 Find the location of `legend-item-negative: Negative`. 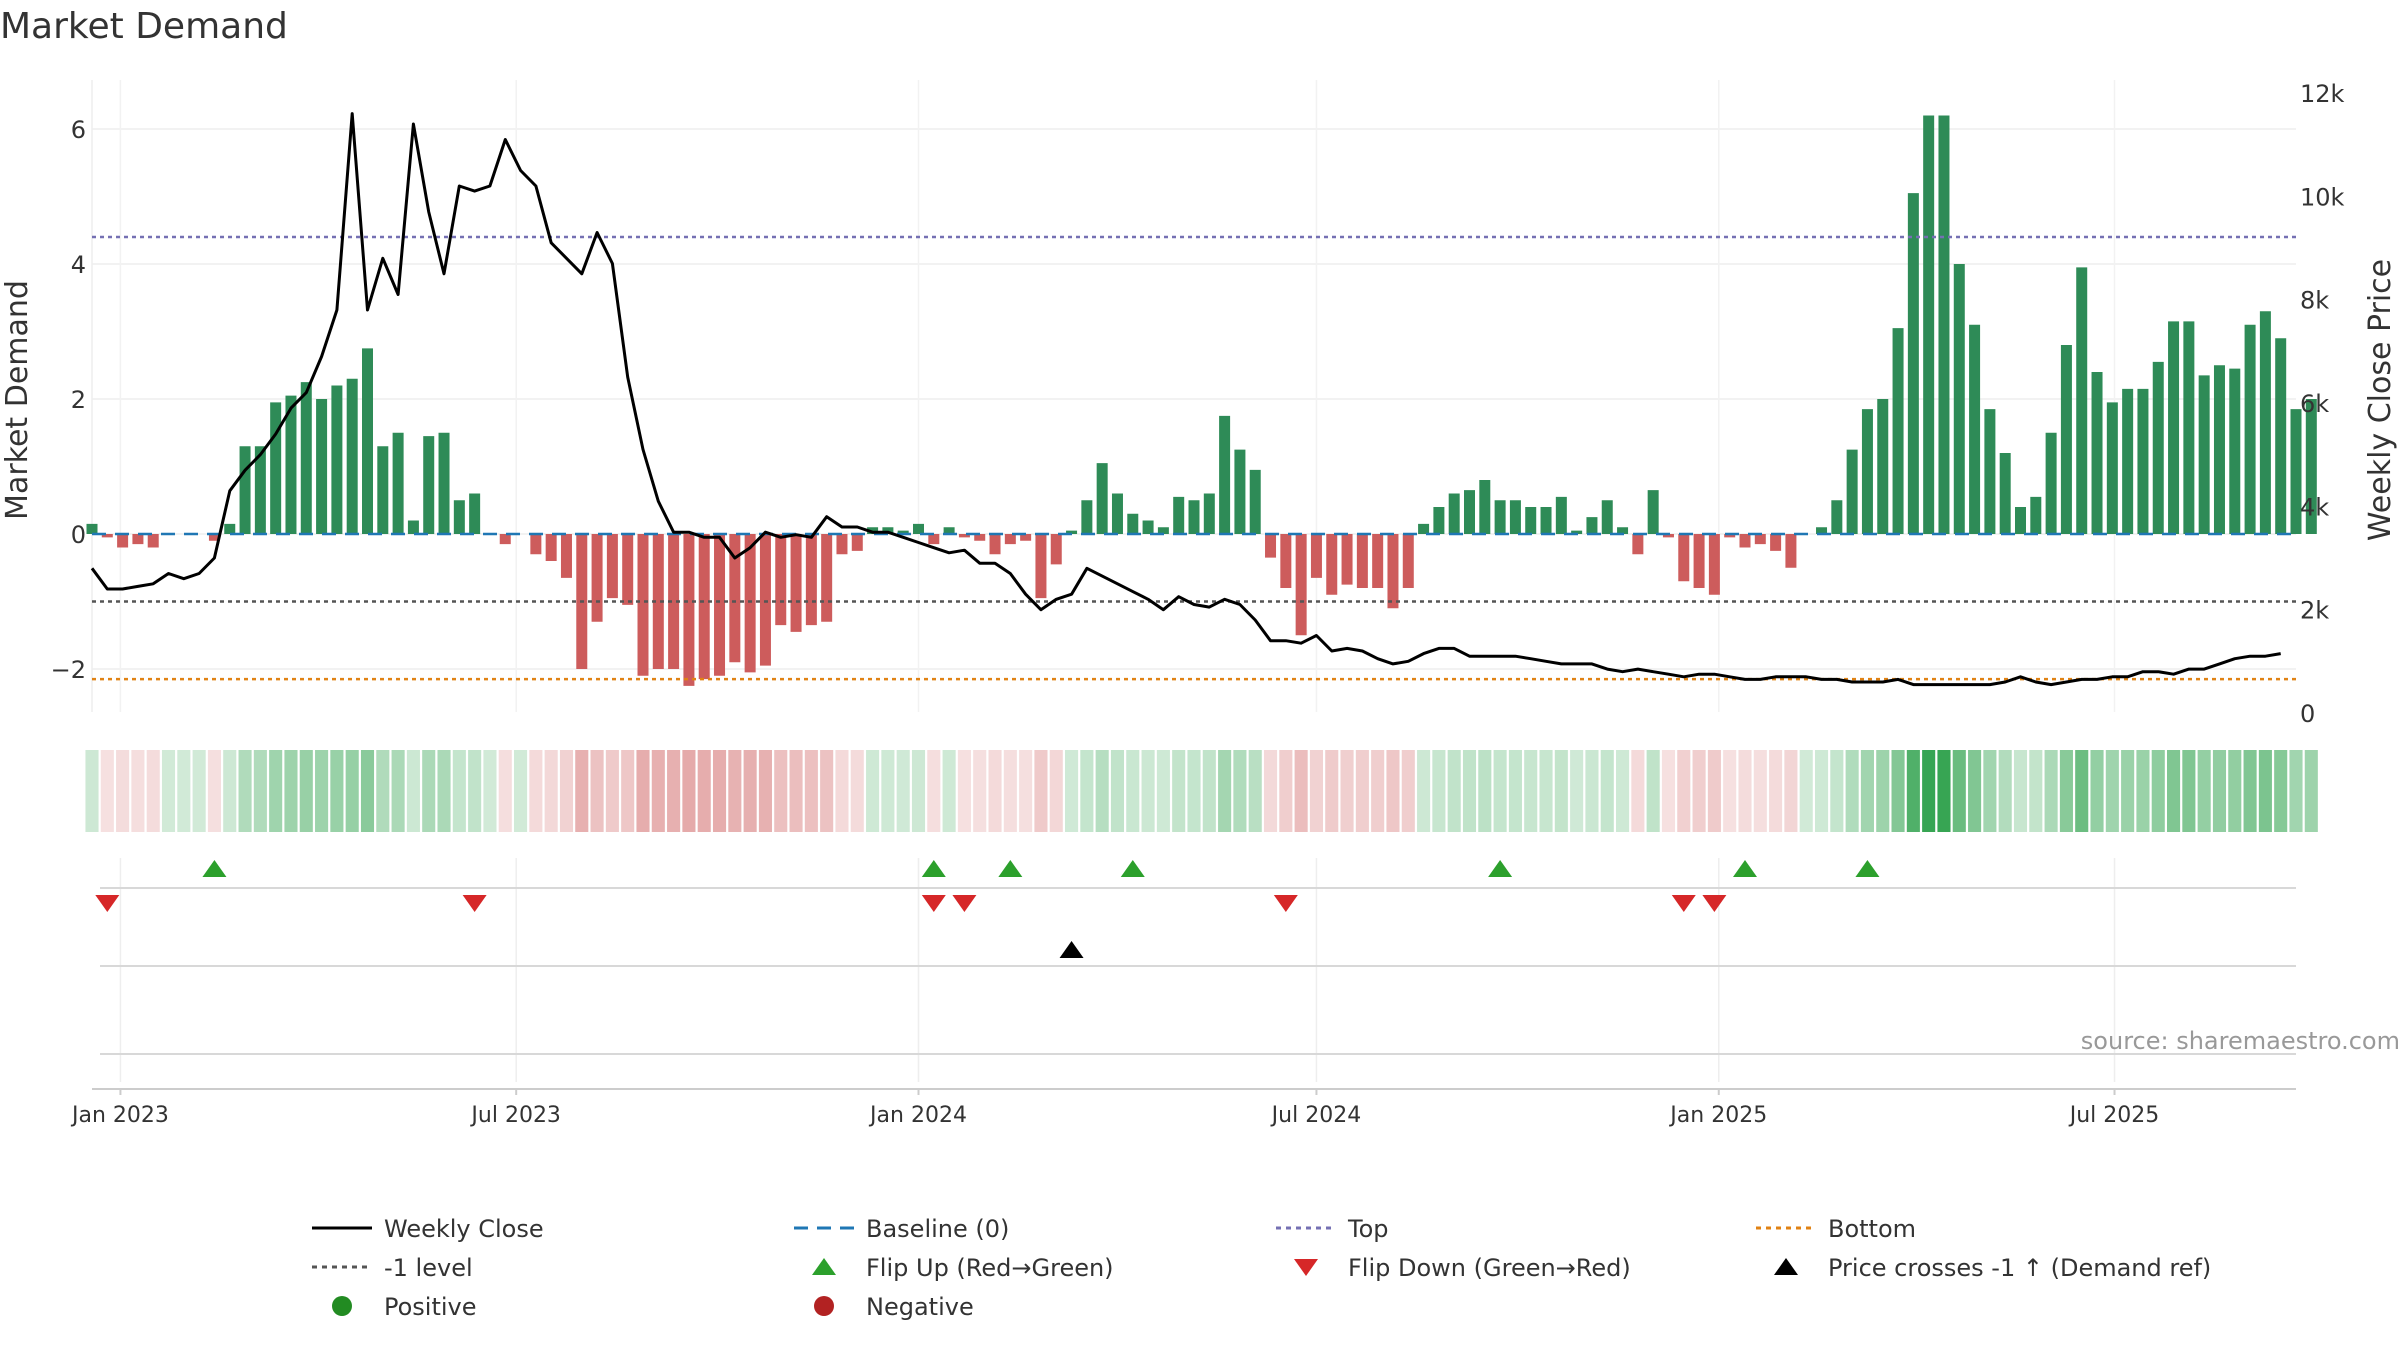

legend-item-negative: Negative is located at coordinates (894, 1307).